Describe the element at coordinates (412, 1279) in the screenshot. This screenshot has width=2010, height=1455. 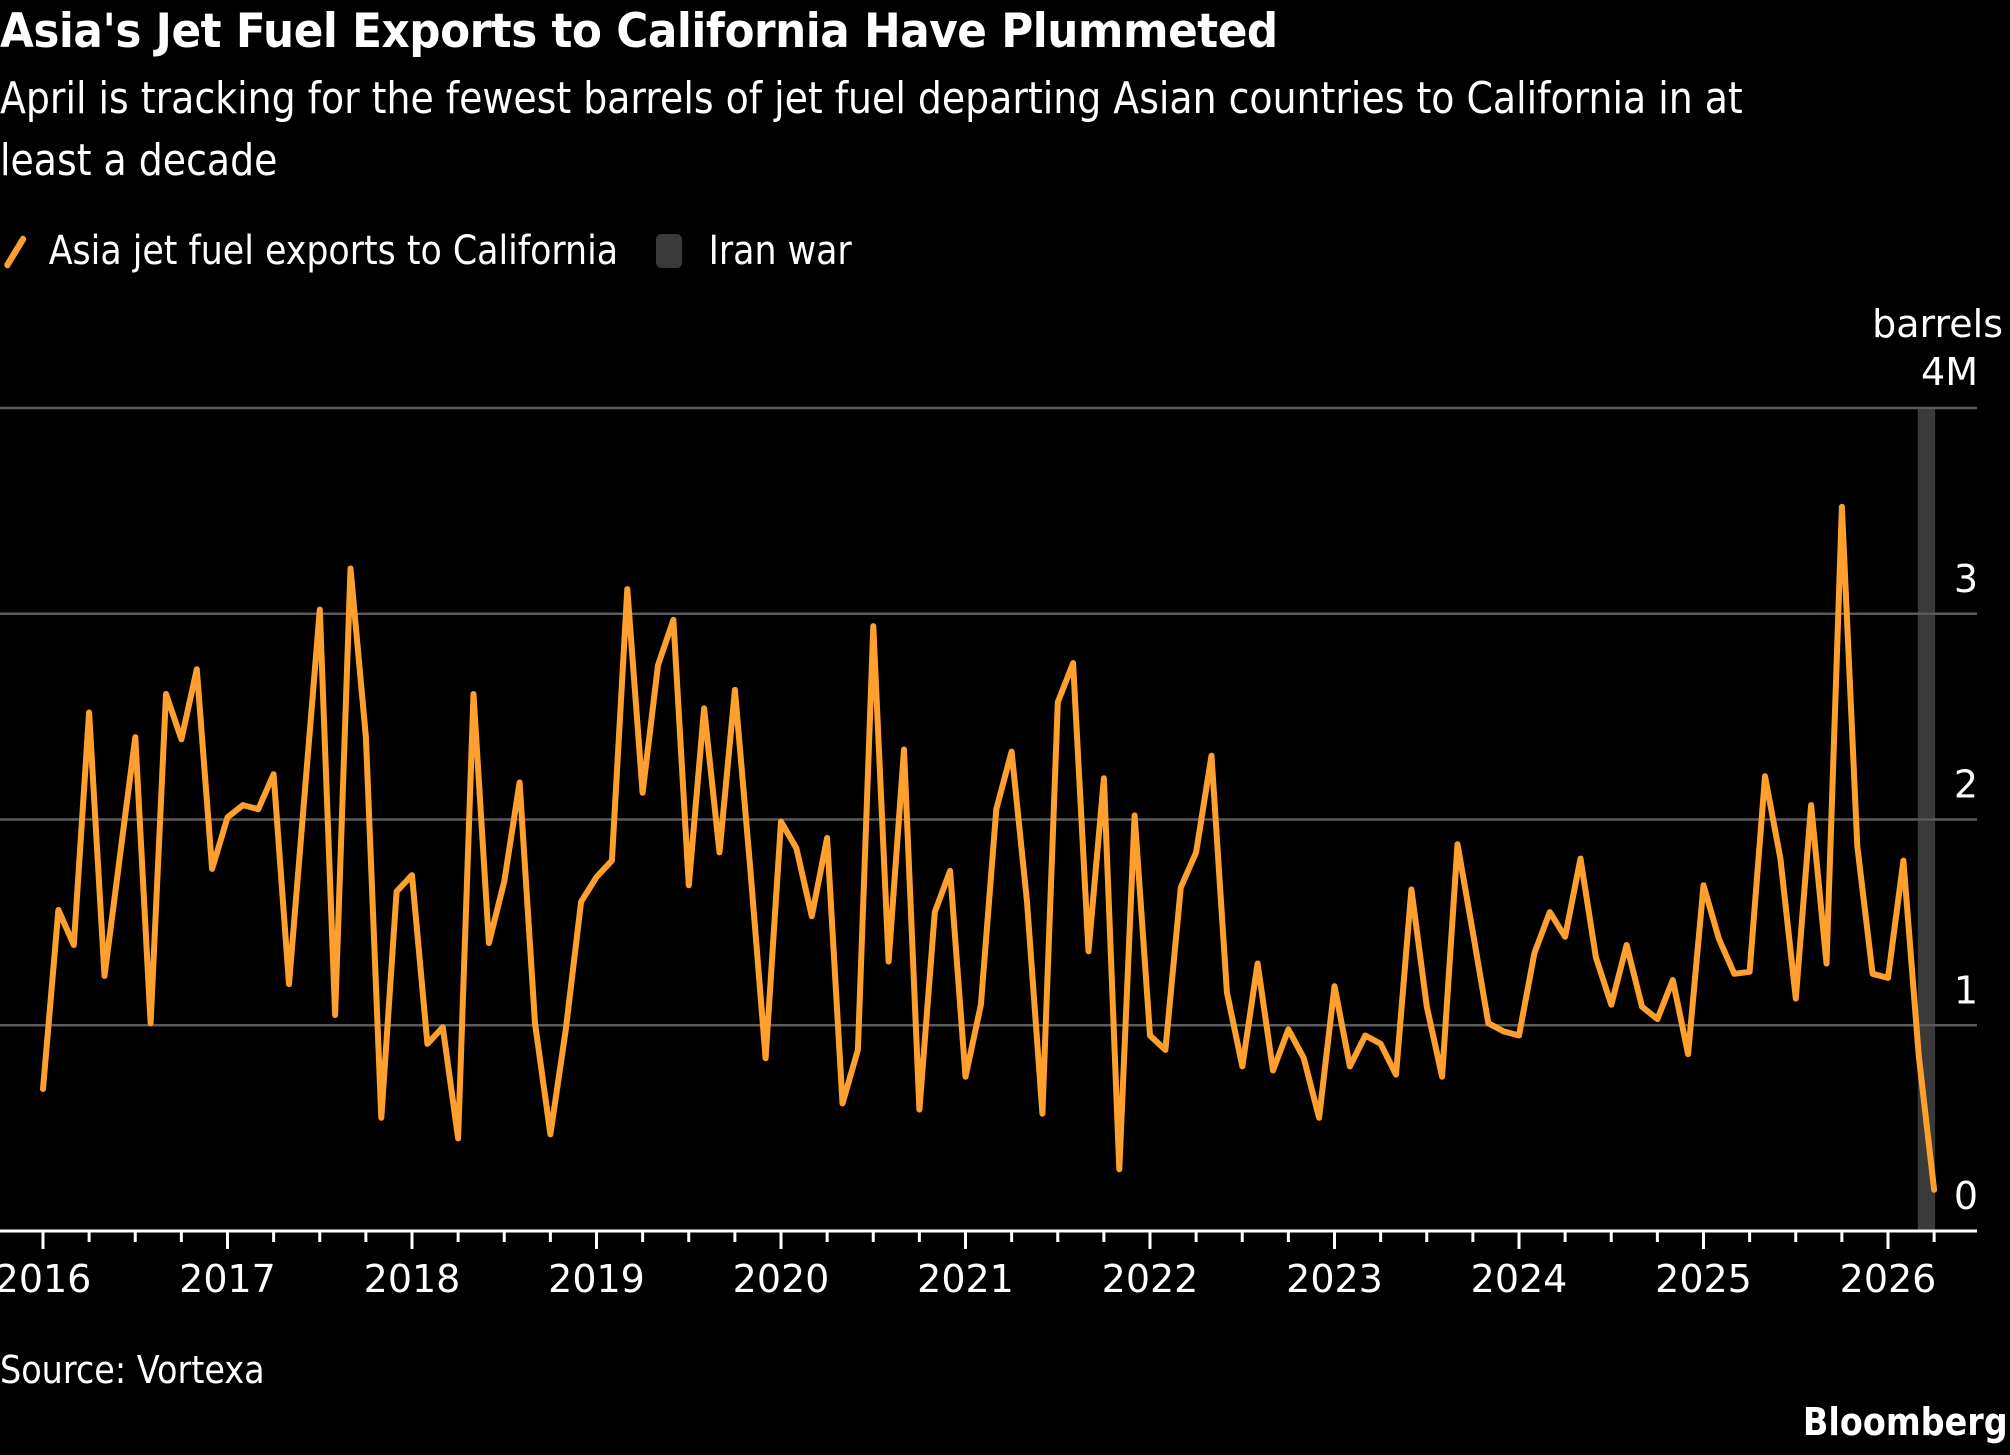
I see `x-tick-label: 2018` at that location.